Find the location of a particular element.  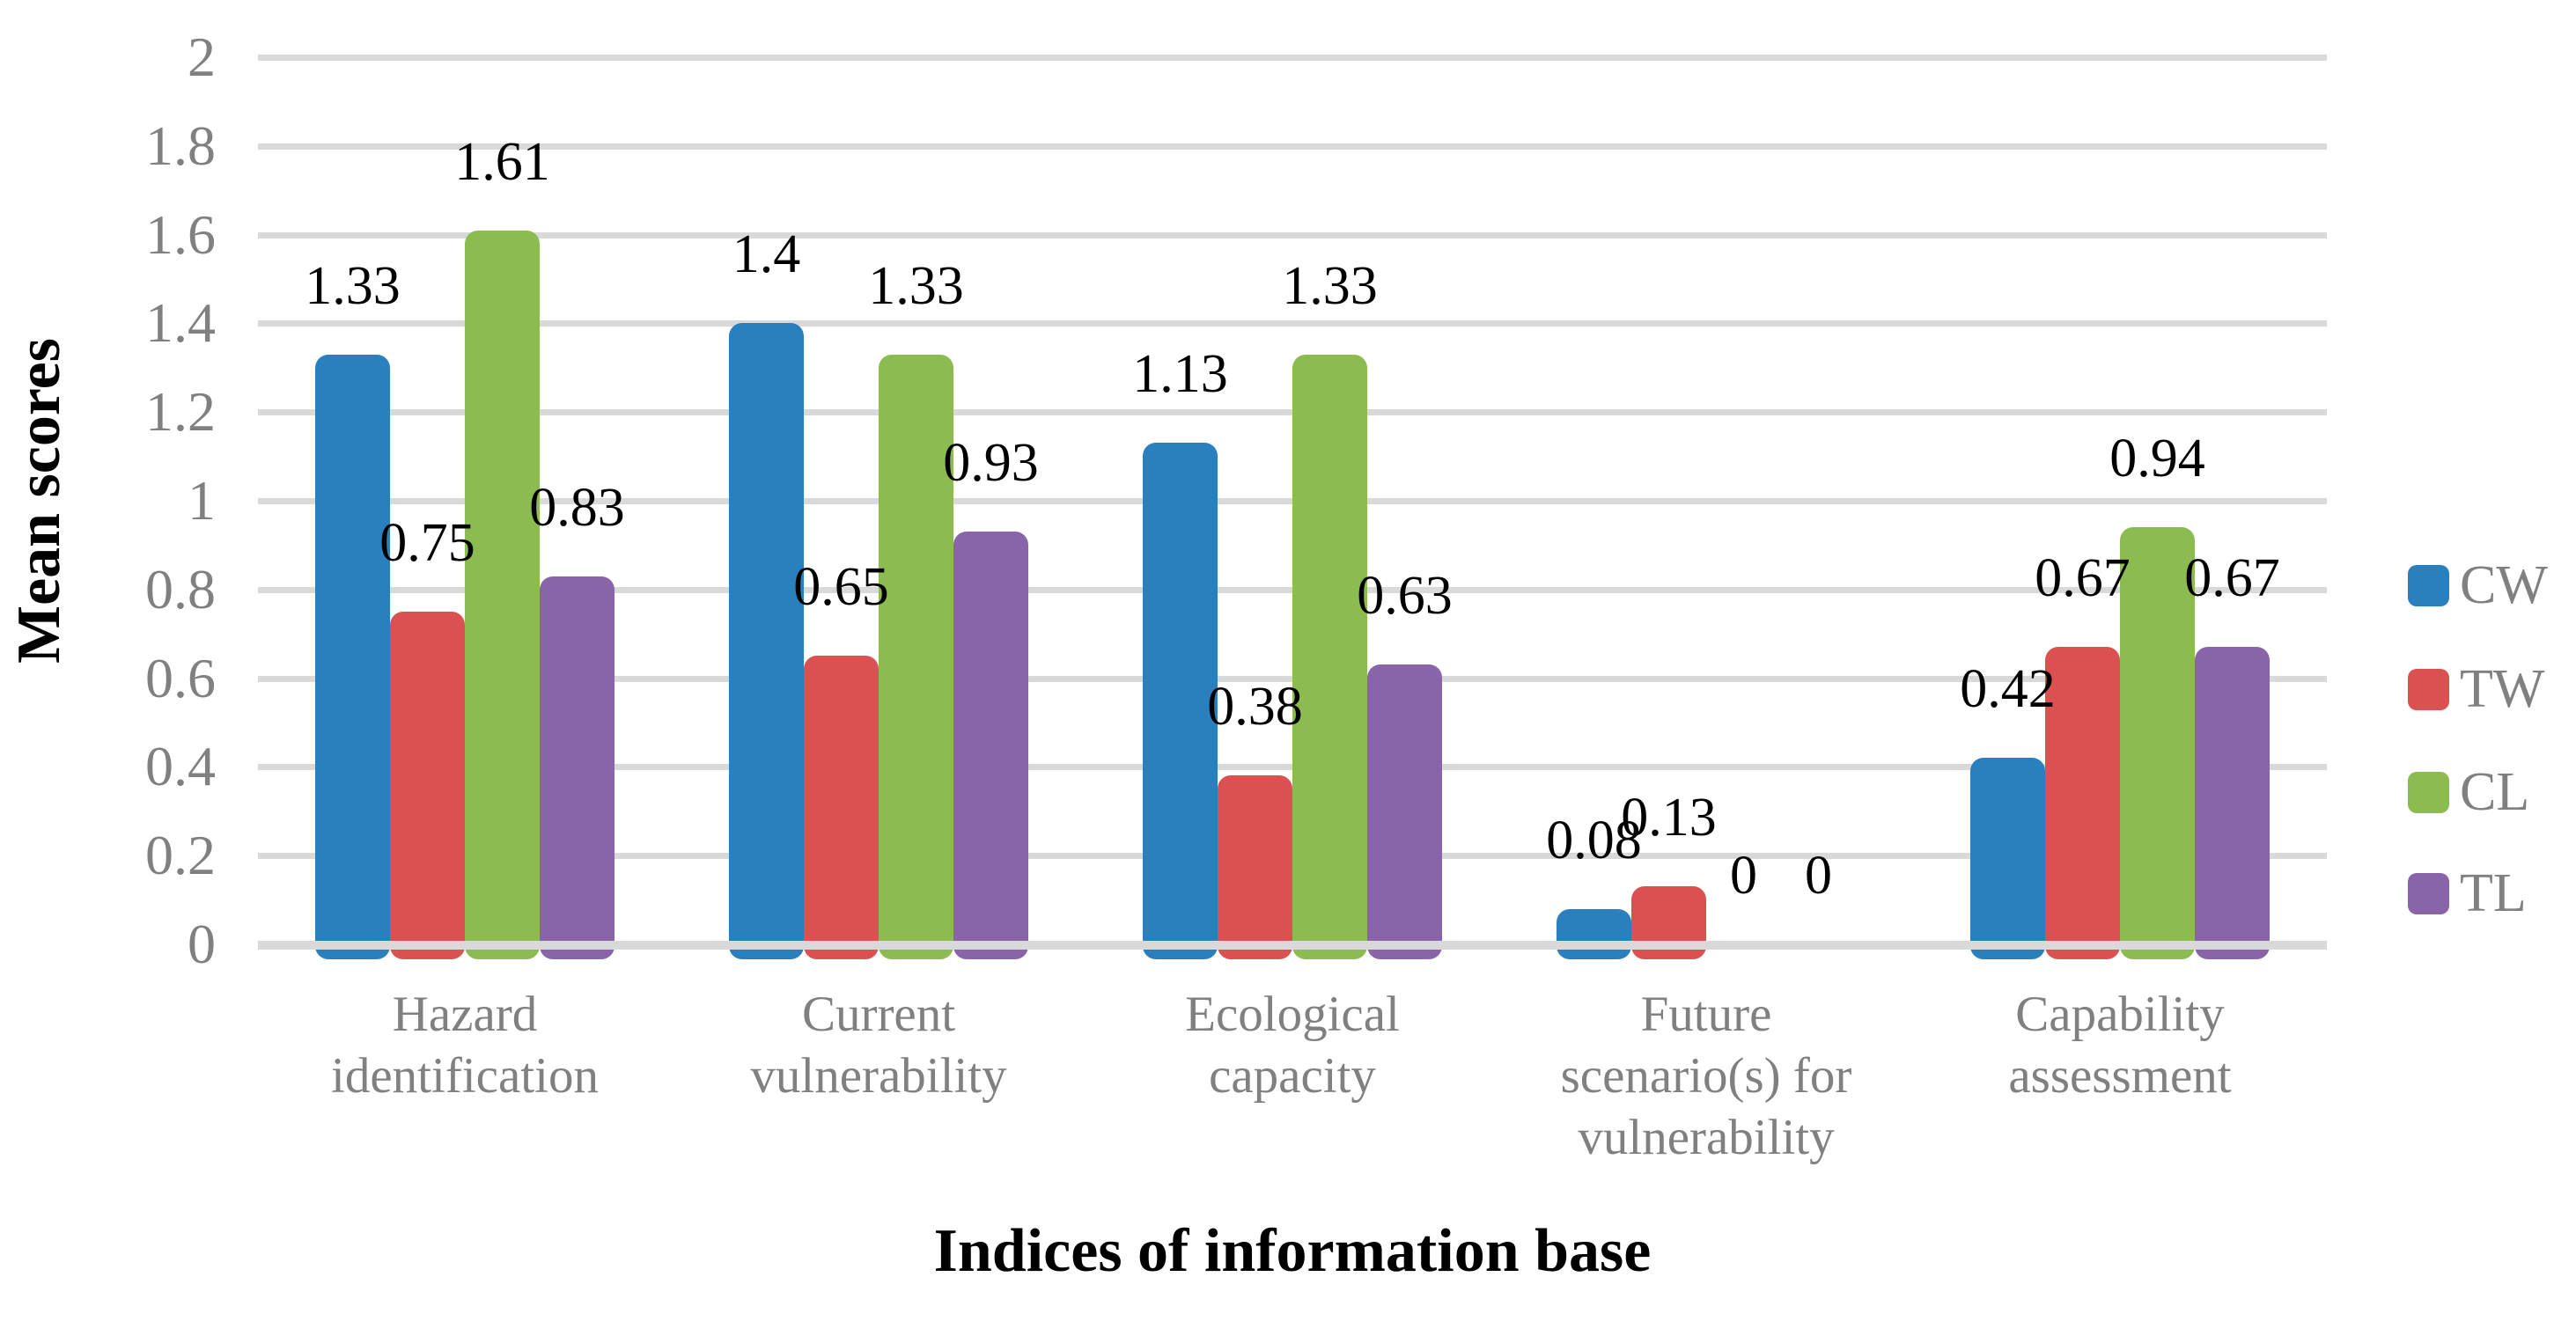

data-label-CL-1: 1.33 is located at coordinates (916, 285).